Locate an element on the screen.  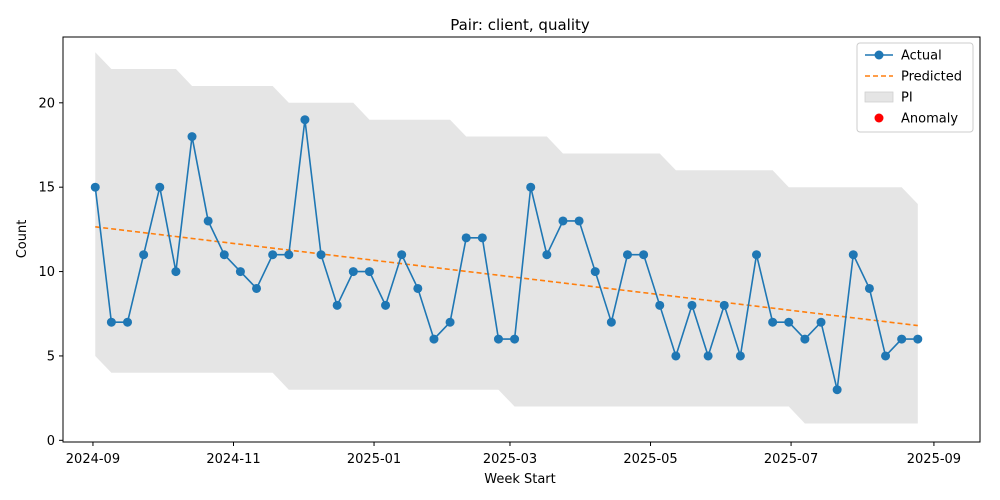
legend: Actual Predicted PI Anomaly is located at coordinates (915, 87).